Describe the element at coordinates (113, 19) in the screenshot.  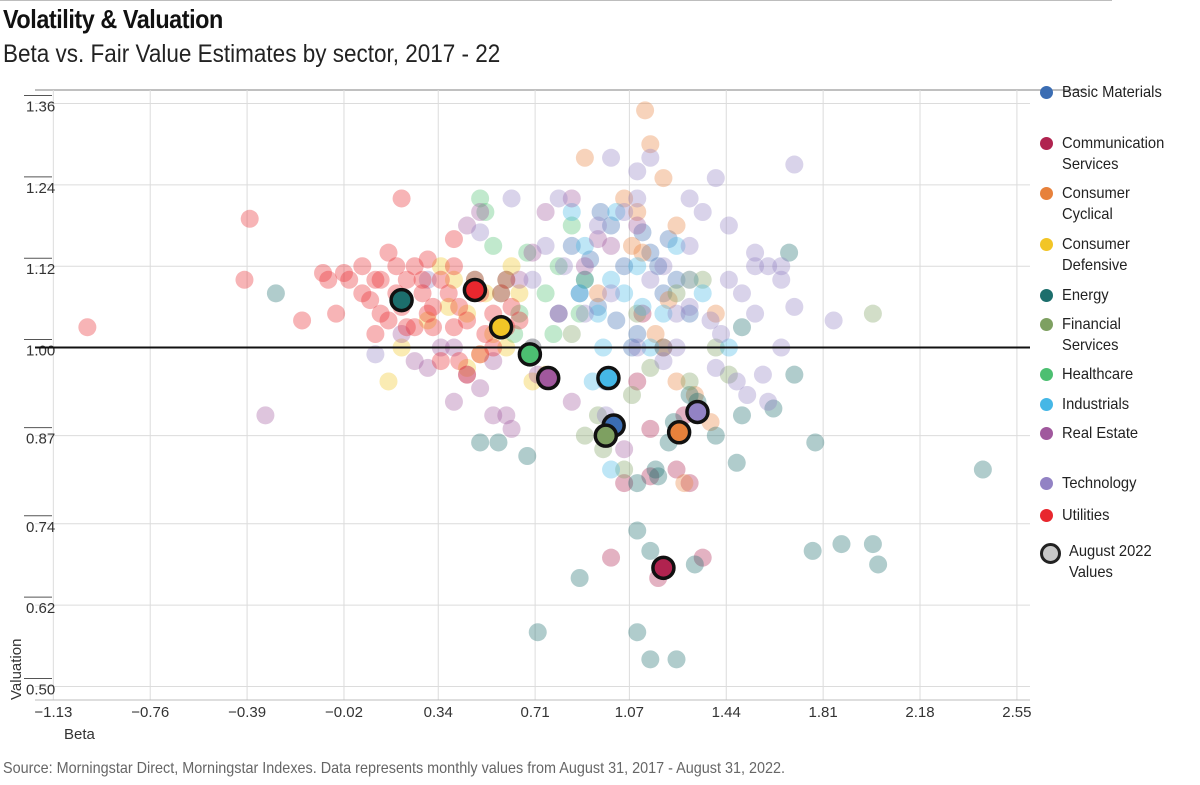
I see `chart-title: Volatility & Valuation` at that location.